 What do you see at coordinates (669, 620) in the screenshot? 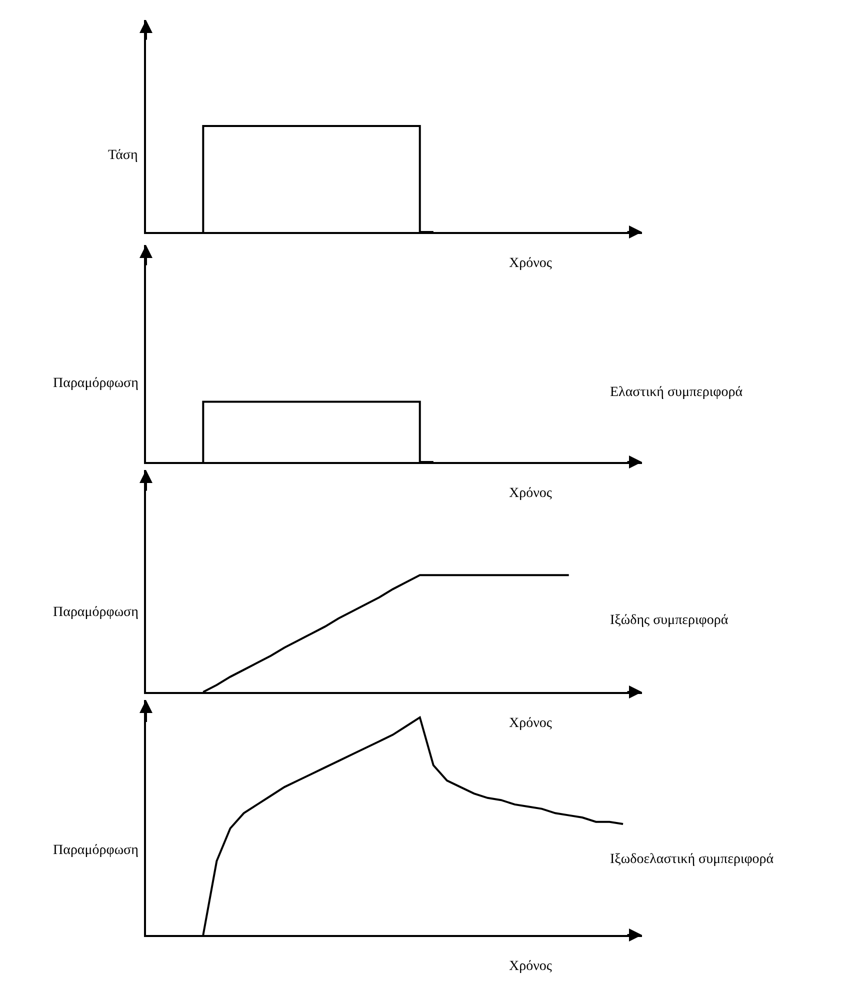
I see `annotation: Ιξώδης συμπεριφορά` at bounding box center [669, 620].